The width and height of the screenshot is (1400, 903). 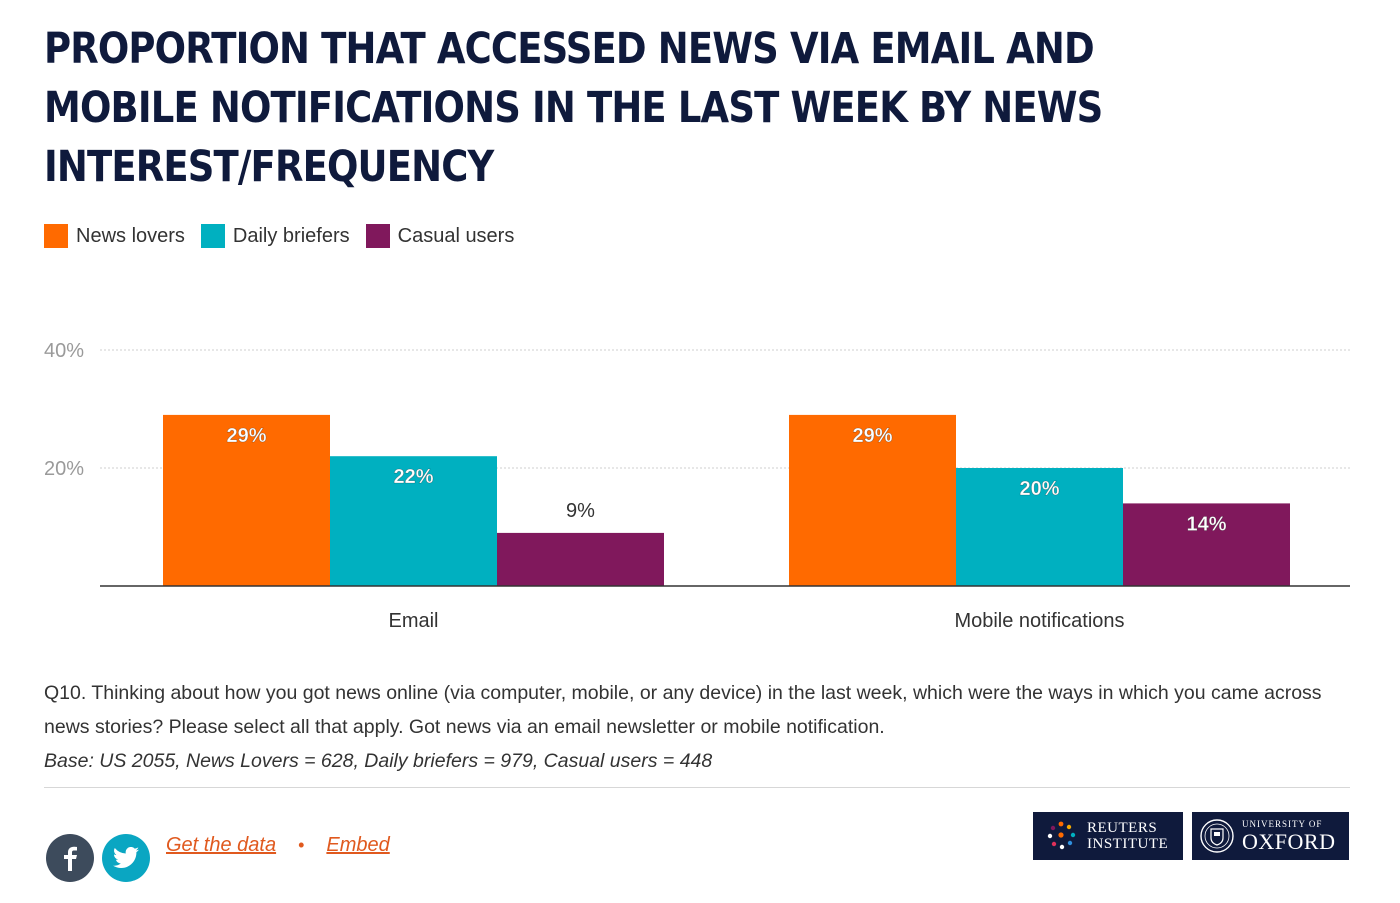 I want to click on legend-label-news-lovers: News lovers, so click(x=130, y=235).